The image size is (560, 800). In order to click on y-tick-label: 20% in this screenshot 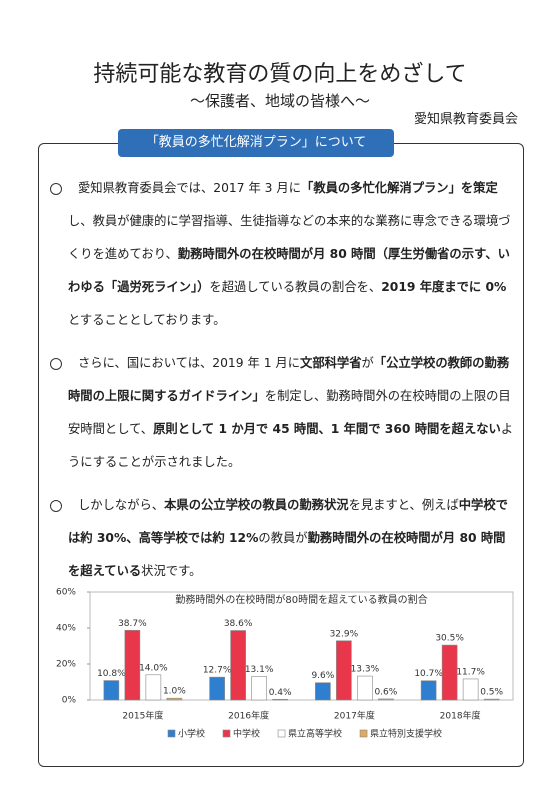, I will do `click(66, 665)`.